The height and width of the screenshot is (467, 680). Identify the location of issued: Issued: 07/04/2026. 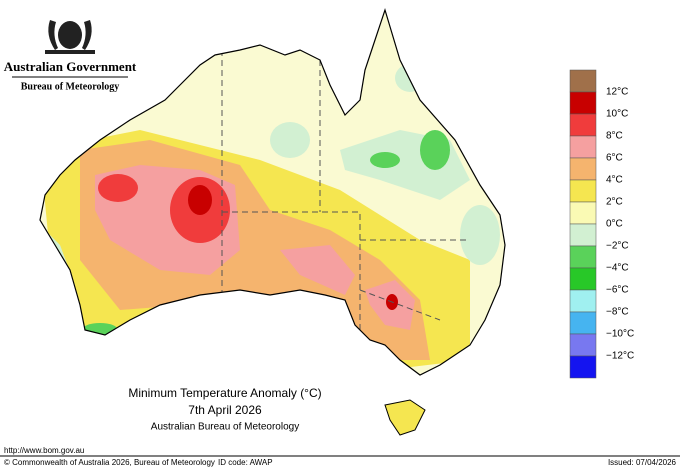
(642, 462).